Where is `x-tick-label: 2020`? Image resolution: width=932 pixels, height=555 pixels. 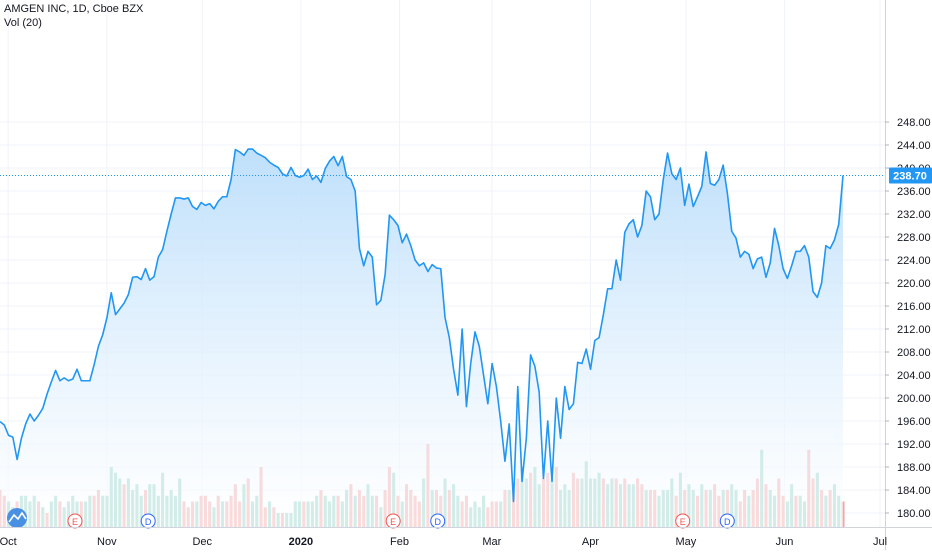
x-tick-label: 2020 is located at coordinates (301, 542).